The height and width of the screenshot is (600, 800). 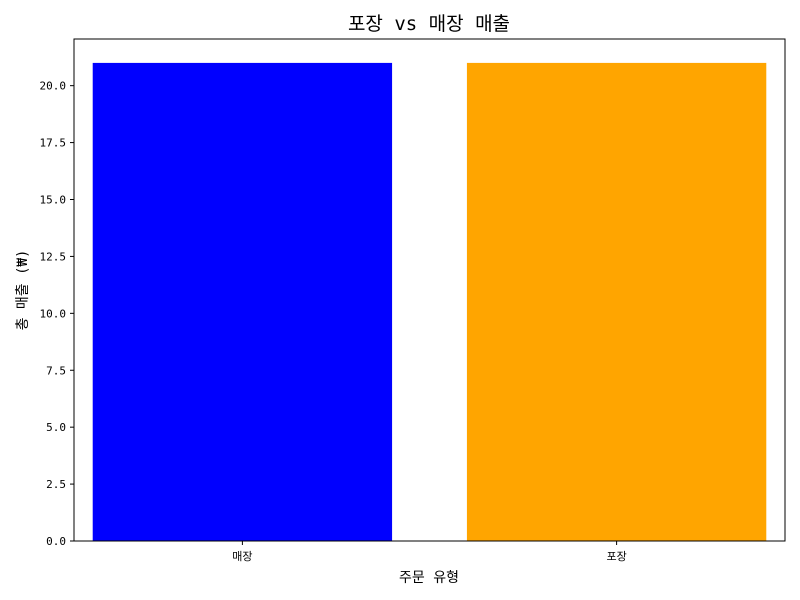 What do you see at coordinates (53, 143) in the screenshot?
I see `y-tick-label: 17.5` at bounding box center [53, 143].